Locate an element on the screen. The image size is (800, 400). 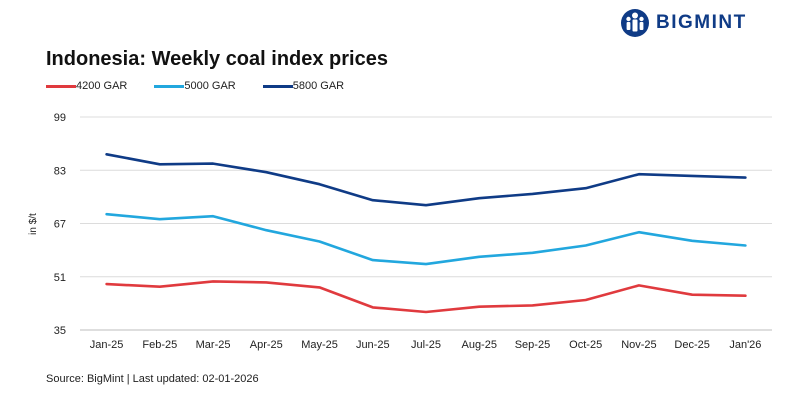
x-tick-label: Oct-25 is located at coordinates (585, 345).